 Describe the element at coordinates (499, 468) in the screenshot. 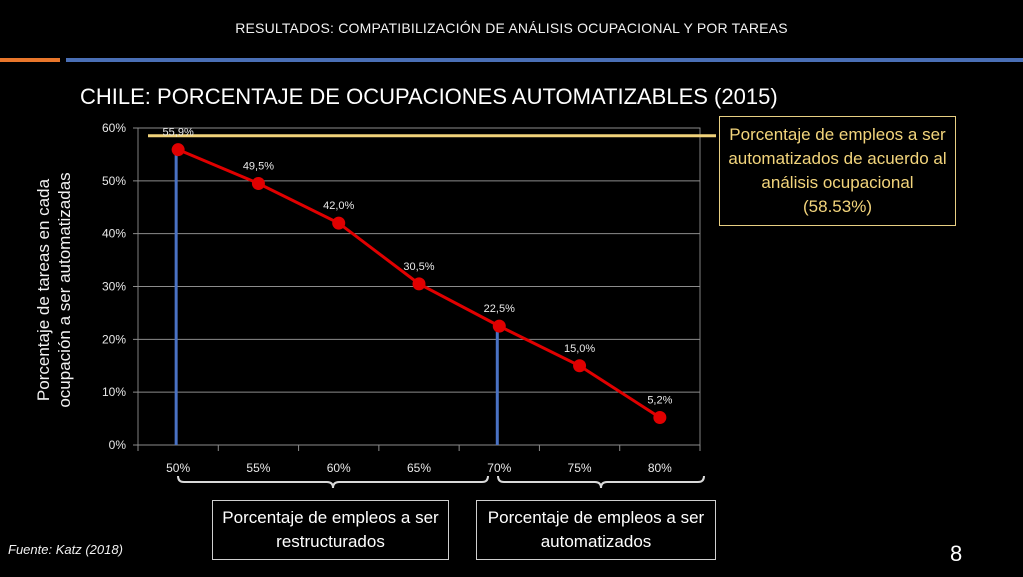

I see `x-tick-label: 70%` at that location.